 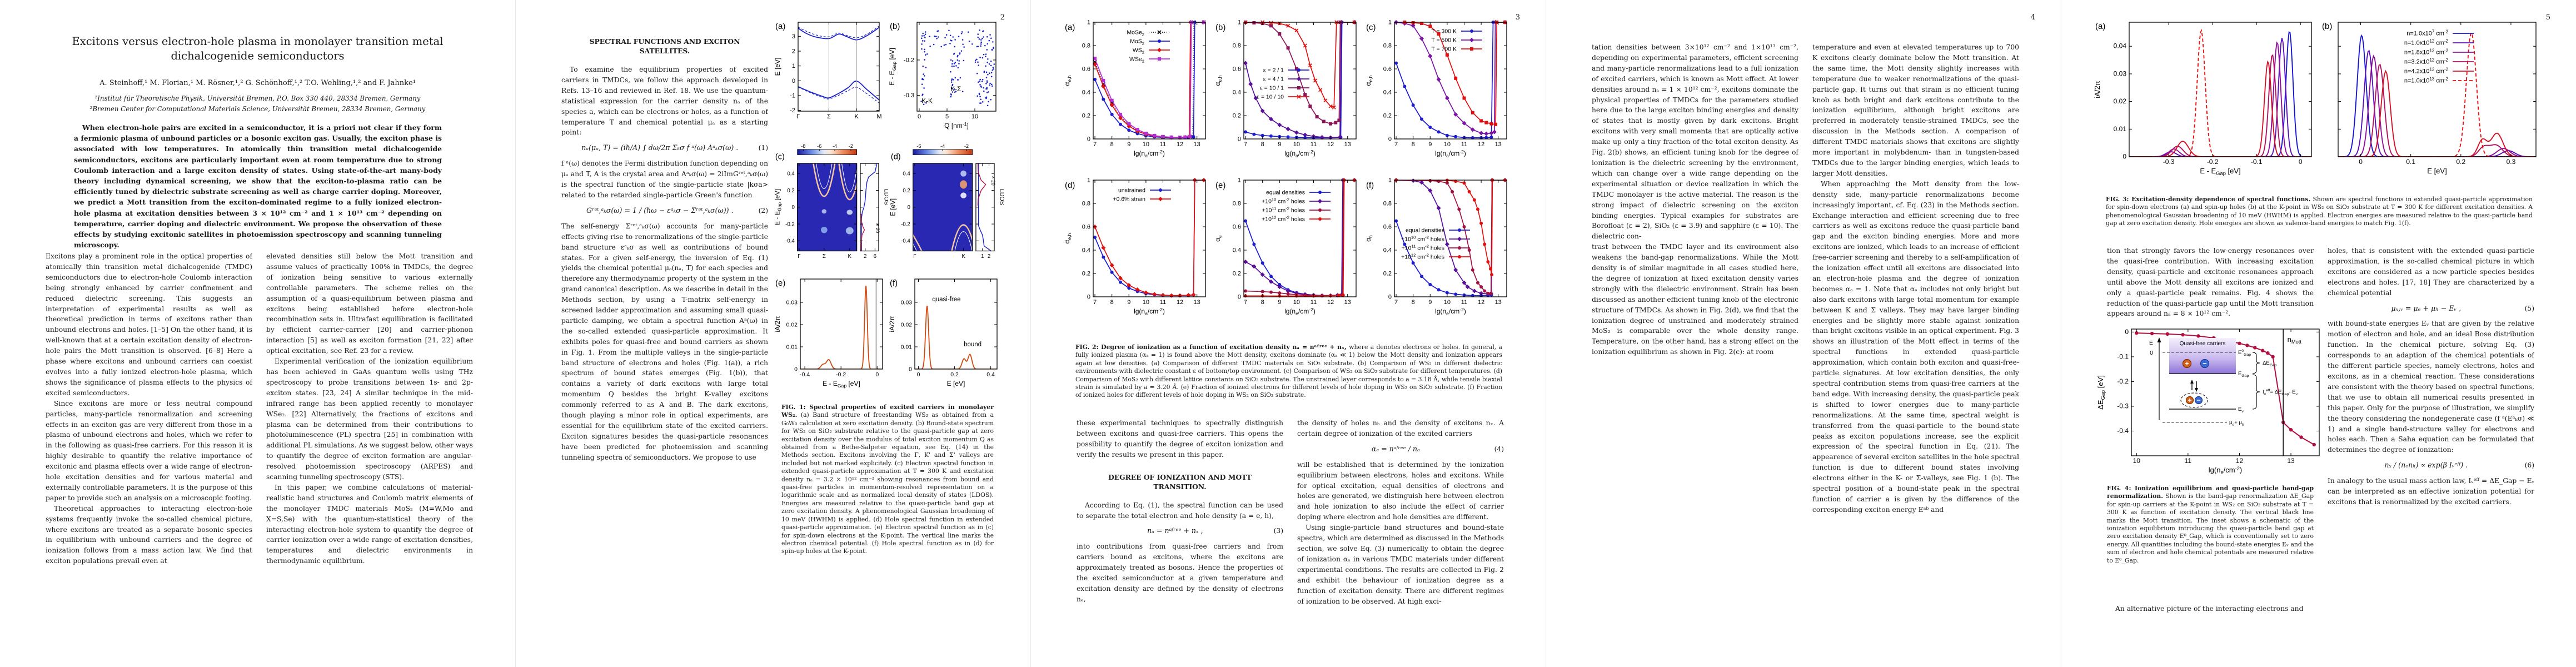 What do you see at coordinates (1273, 79) in the screenshot?
I see `chart-label: ε = 4 / 1` at bounding box center [1273, 79].